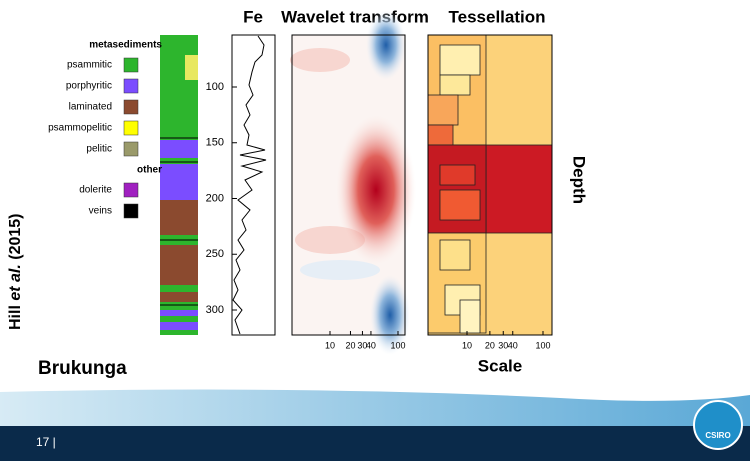 The width and height of the screenshot is (750, 461). Describe the element at coordinates (497, 16) in the screenshot. I see `panel-title: Tessellation` at that location.